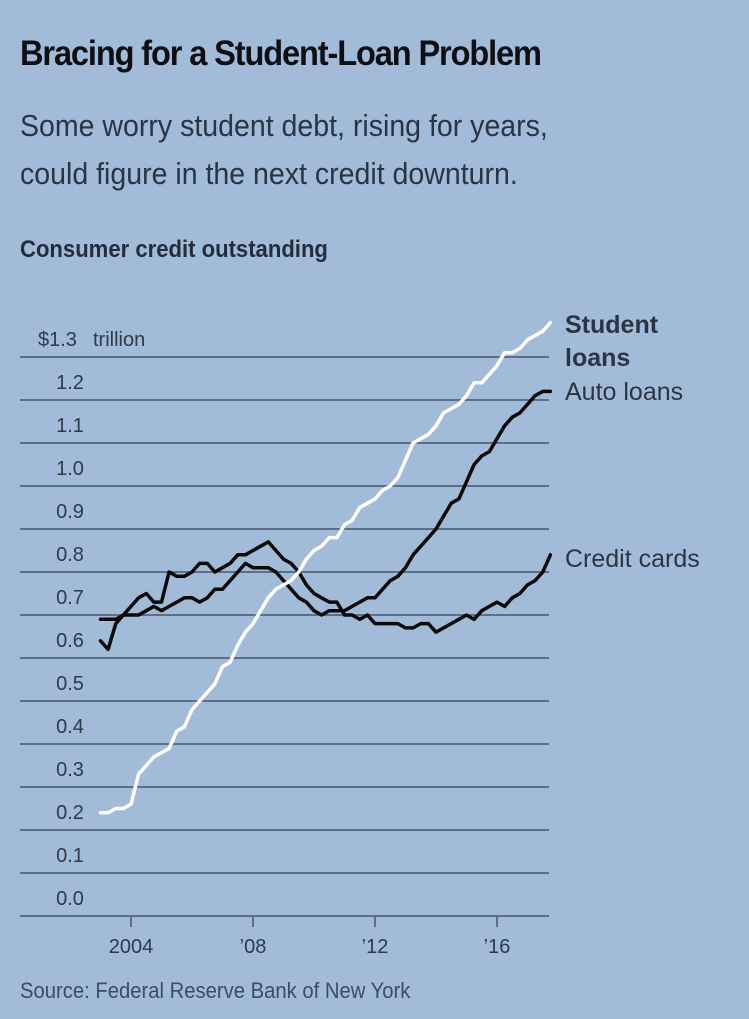 This screenshot has width=749, height=1019. What do you see at coordinates (632, 442) in the screenshot?
I see `series-labels: Student loans Auto loans Credit cards` at bounding box center [632, 442].